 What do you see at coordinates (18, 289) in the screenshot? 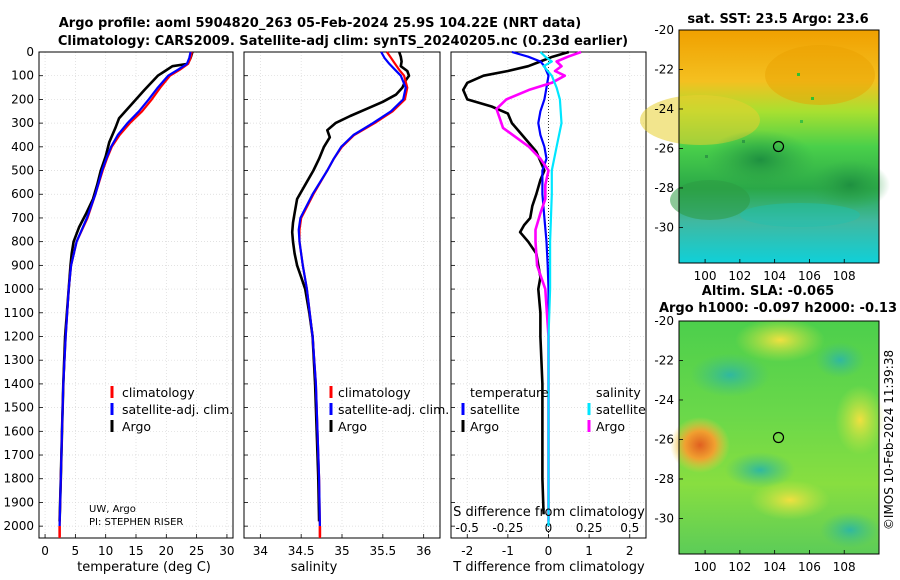
I see `y-tick-label: 1000` at bounding box center [18, 289].